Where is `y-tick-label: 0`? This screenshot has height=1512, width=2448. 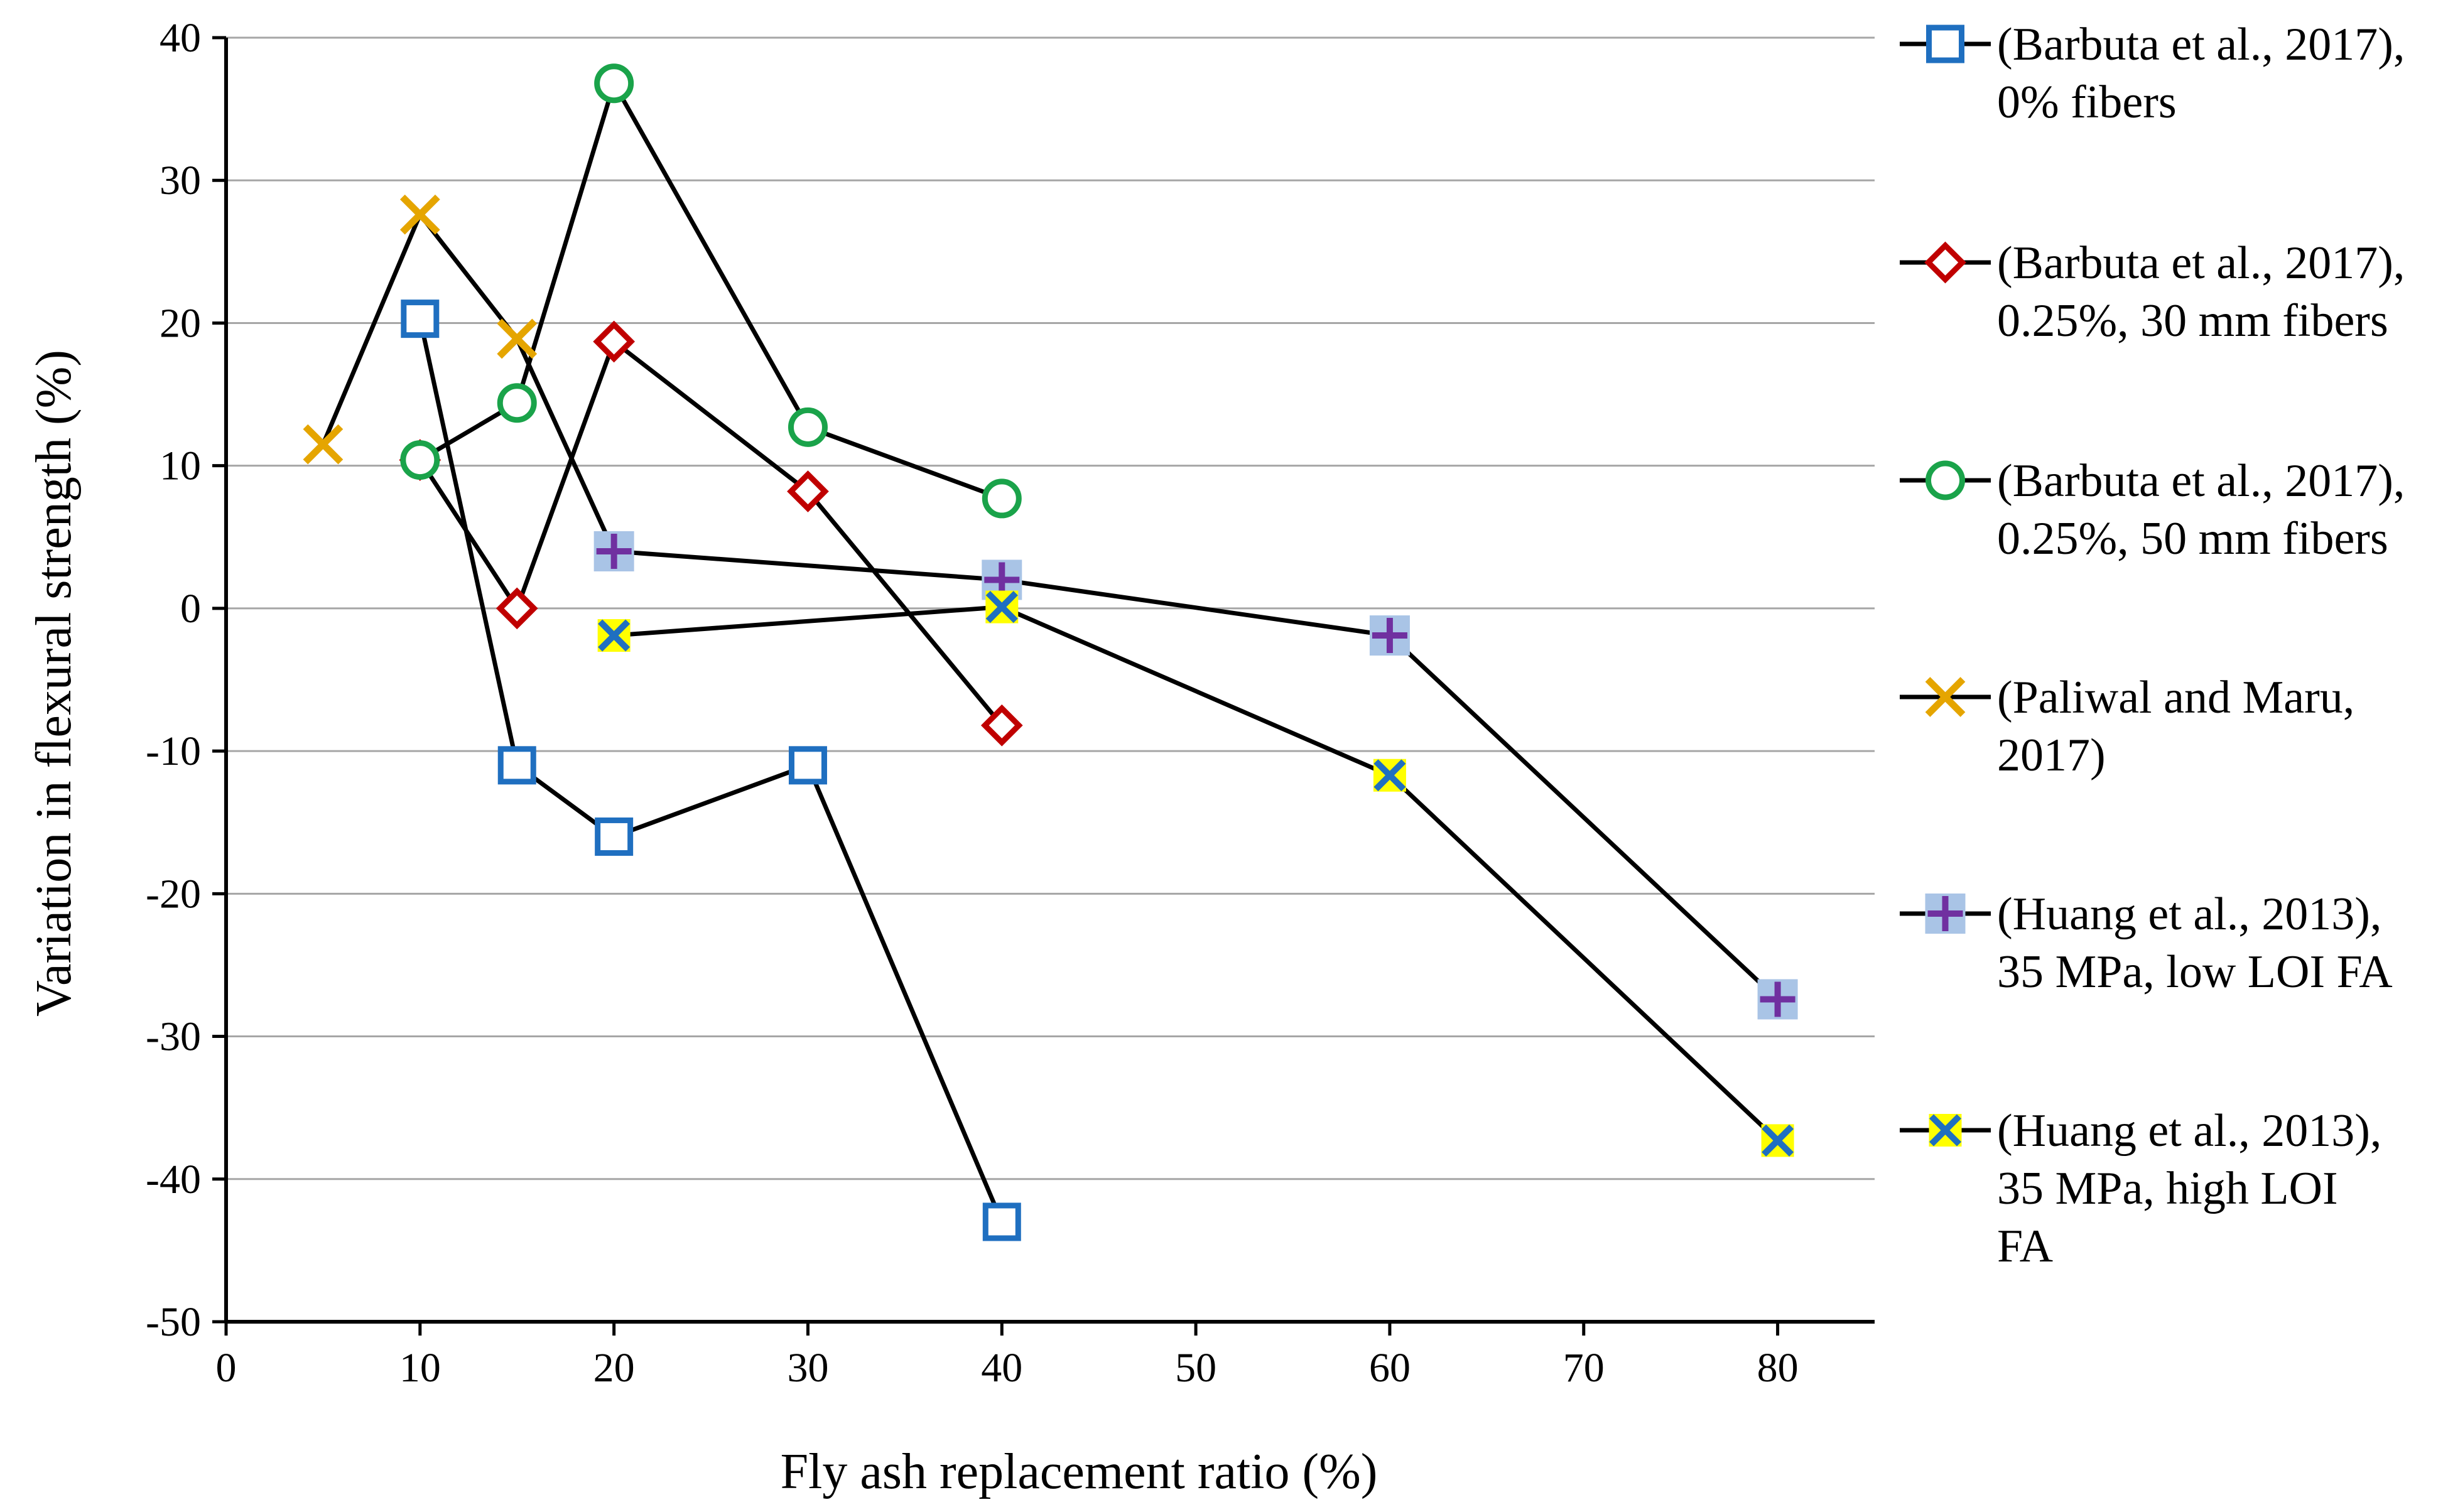 y-tick-label: 0 is located at coordinates (190, 609).